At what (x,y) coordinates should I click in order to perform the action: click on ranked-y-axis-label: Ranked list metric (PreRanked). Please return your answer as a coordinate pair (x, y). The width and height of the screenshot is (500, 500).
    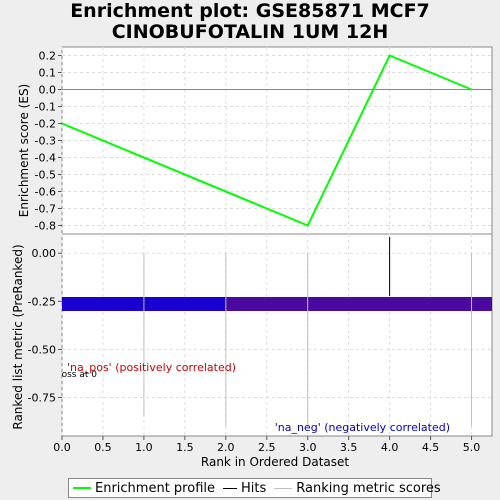
    Looking at the image, I should click on (18, 336).